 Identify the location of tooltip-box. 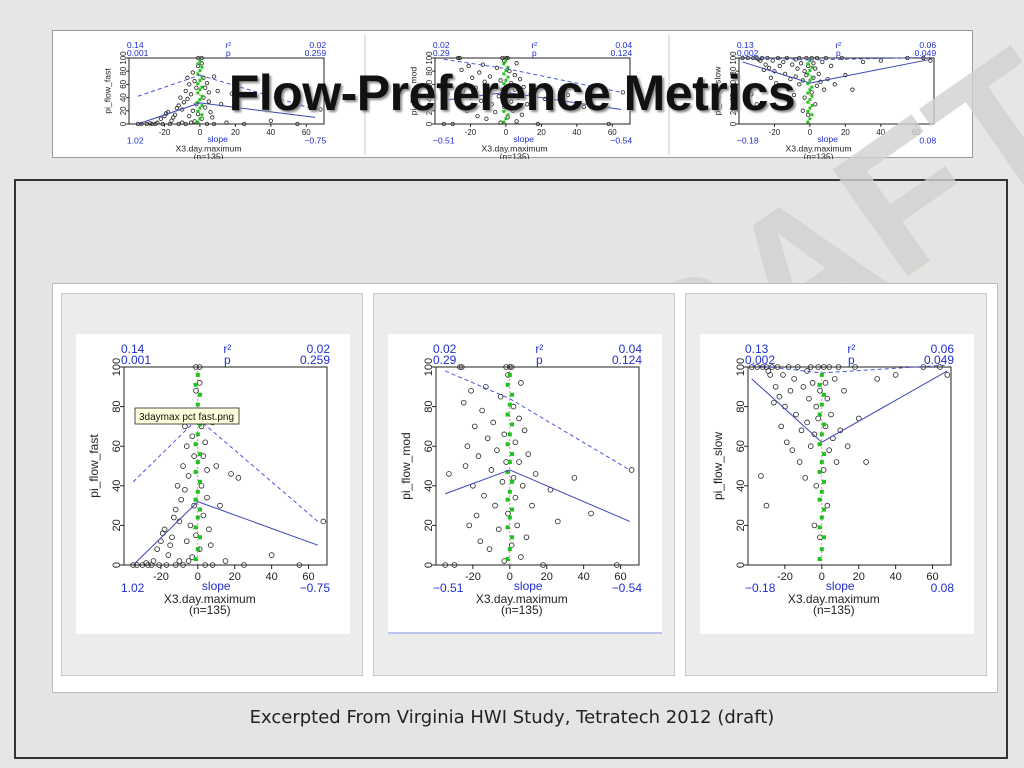
(187, 416).